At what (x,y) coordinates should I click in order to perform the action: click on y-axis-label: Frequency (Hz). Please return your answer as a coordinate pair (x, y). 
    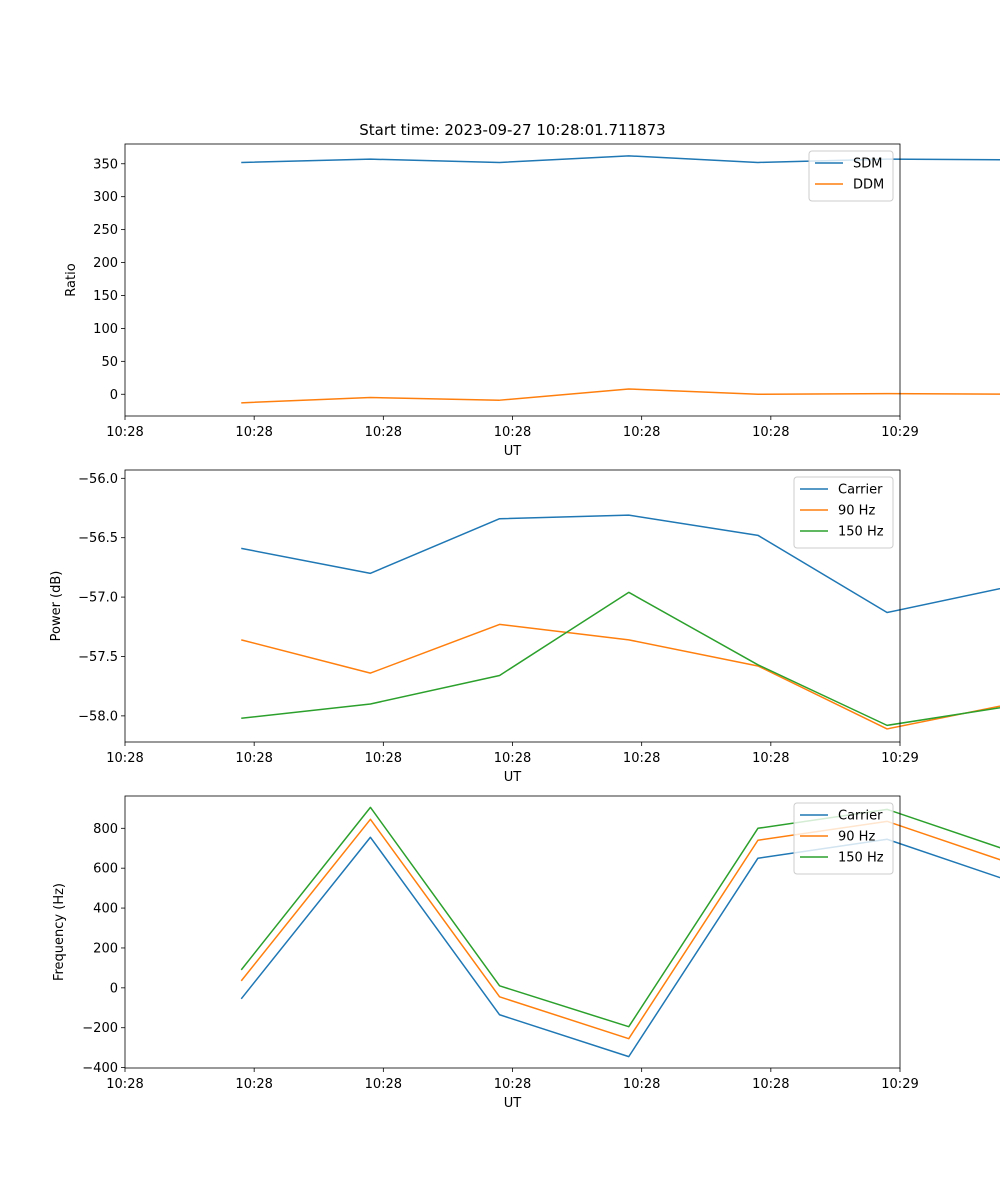
    Looking at the image, I should click on (59, 932).